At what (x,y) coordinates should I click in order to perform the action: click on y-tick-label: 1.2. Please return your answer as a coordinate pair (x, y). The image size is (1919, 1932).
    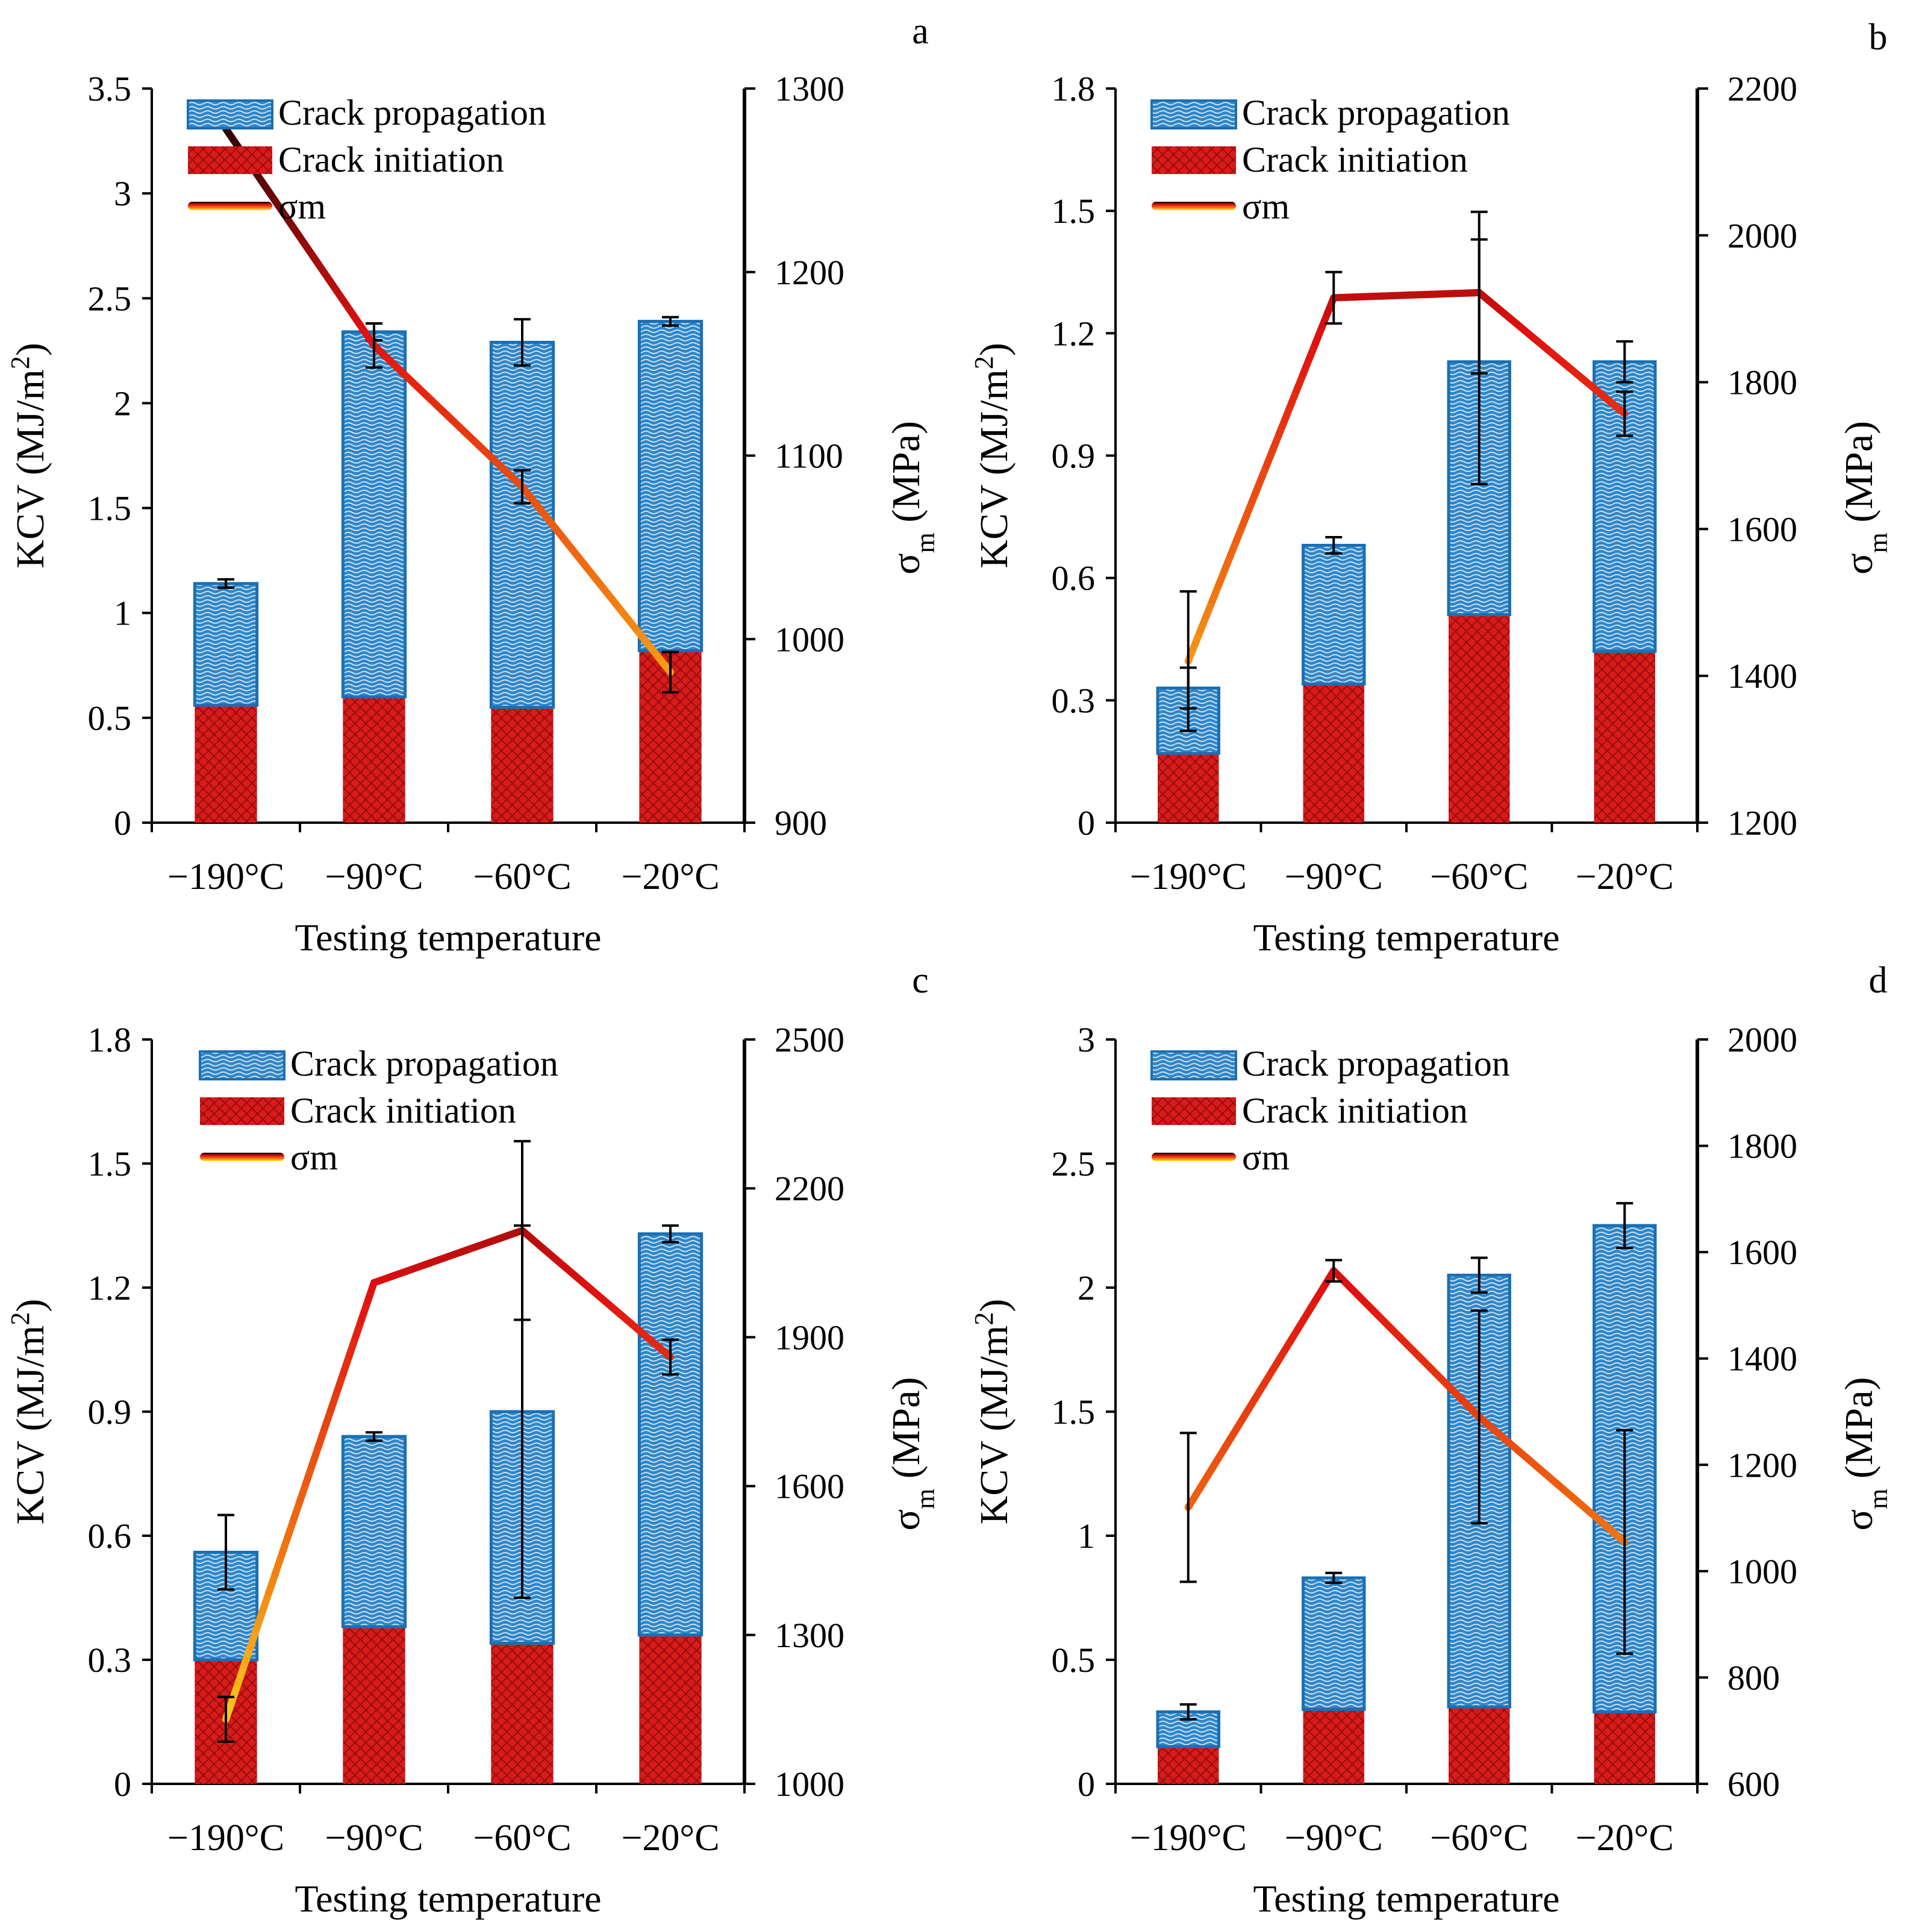
    Looking at the image, I should click on (1074, 333).